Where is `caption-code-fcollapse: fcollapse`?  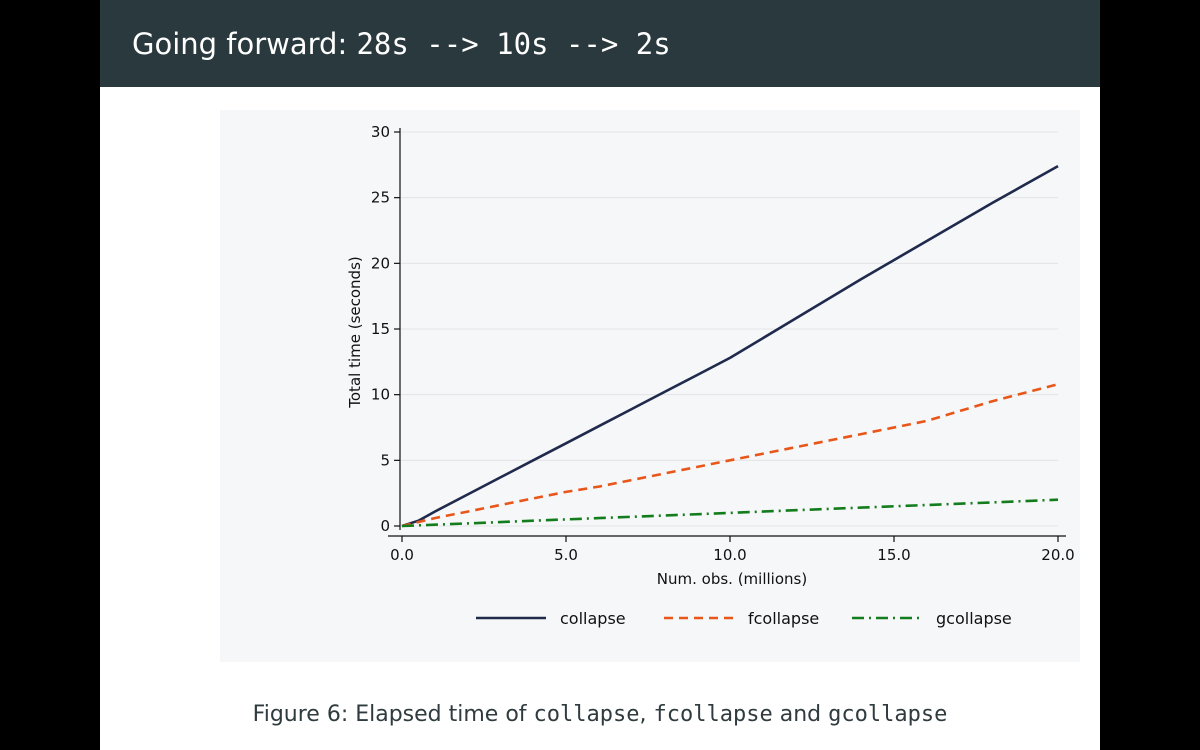 caption-code-fcollapse: fcollapse is located at coordinates (713, 714).